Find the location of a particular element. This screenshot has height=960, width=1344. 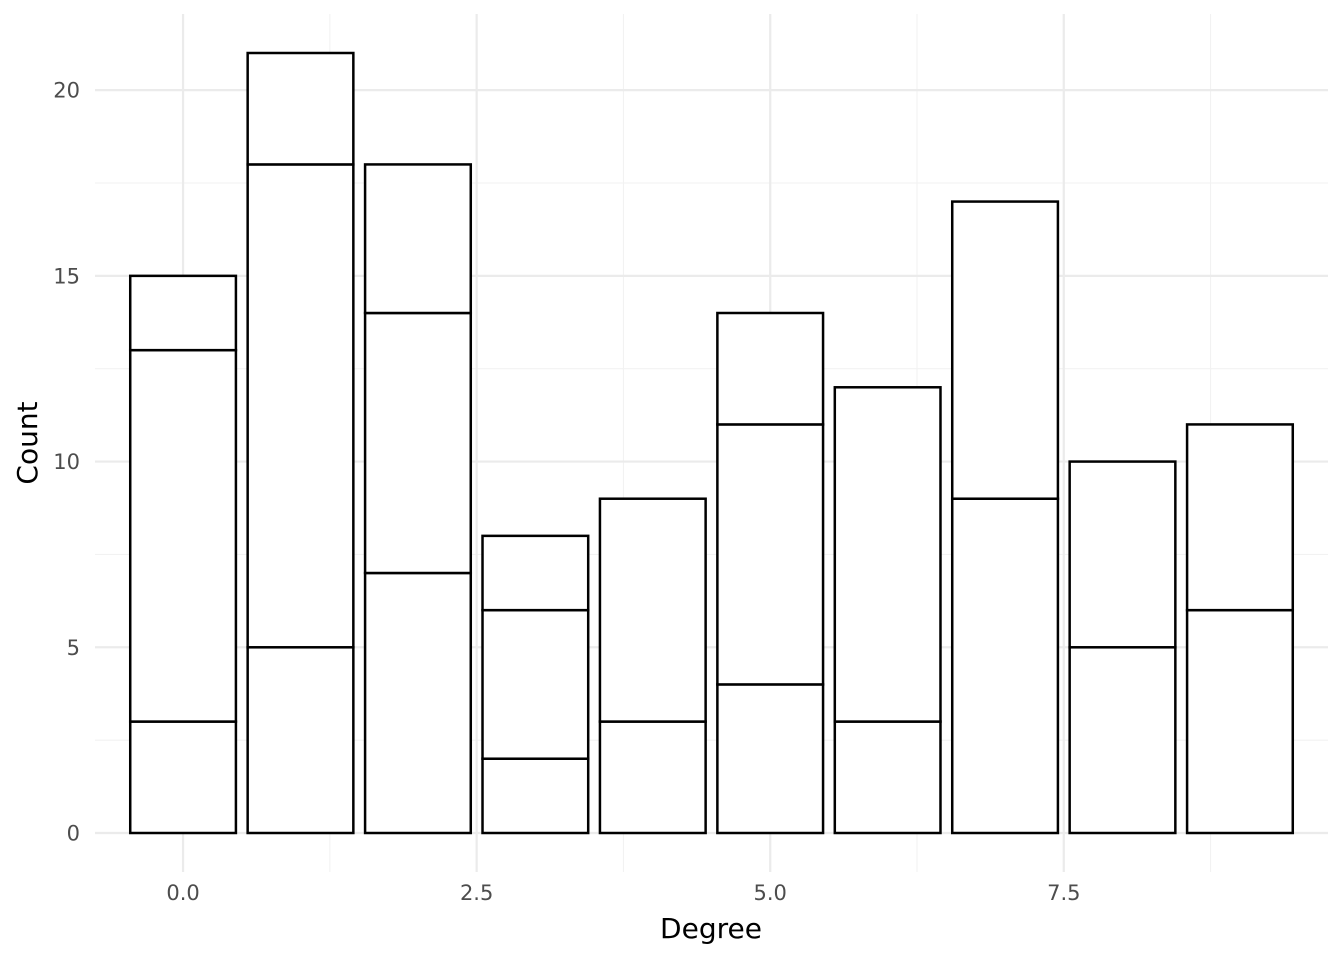

x-axis-tick-labels: 0.0 2.5 5.0 7.5 is located at coordinates (623, 893).